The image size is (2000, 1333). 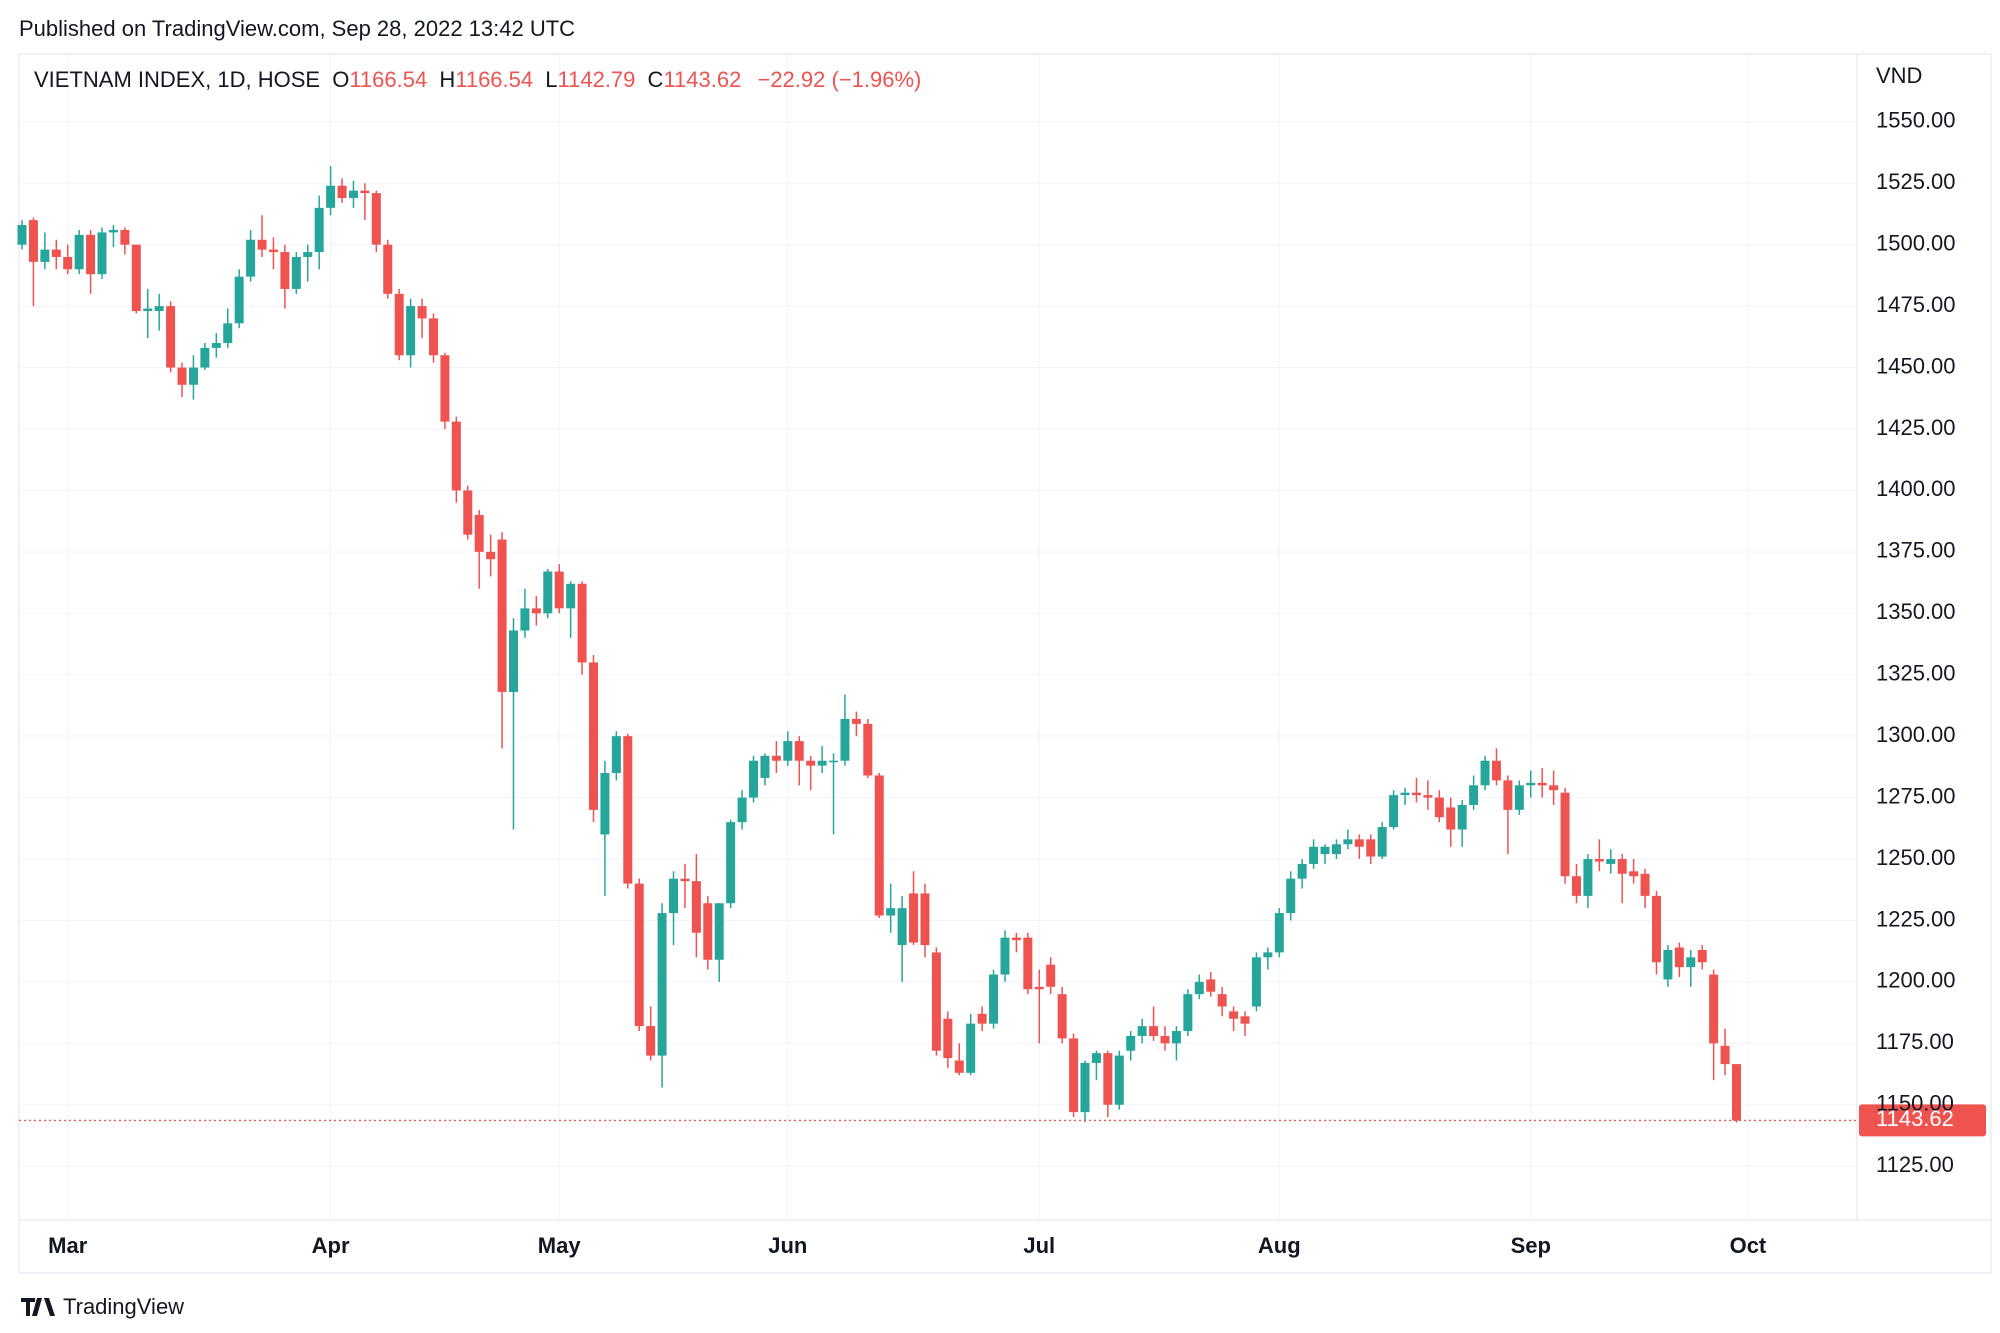 I want to click on currency: VND, so click(x=1899, y=75).